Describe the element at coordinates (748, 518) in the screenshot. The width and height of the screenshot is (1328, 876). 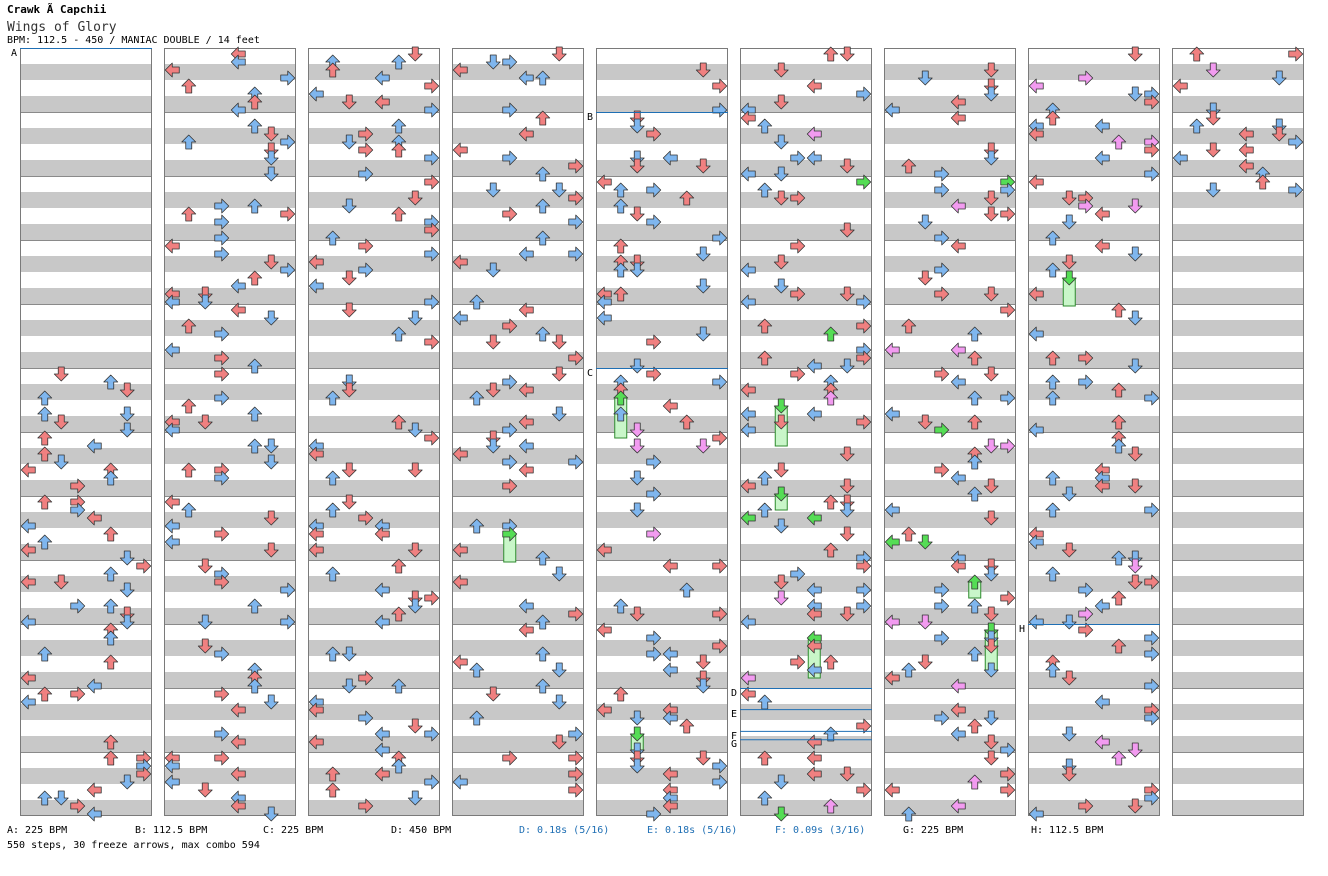
I see `shock-arrow` at that location.